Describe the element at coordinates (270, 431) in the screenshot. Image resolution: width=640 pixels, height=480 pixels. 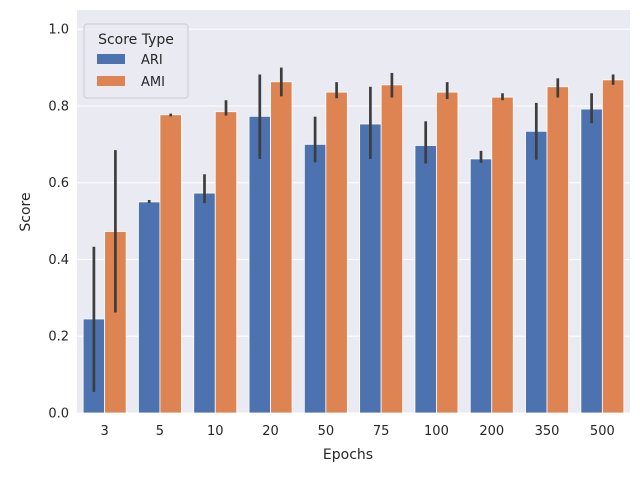
I see `x-tick-label: 20` at that location.